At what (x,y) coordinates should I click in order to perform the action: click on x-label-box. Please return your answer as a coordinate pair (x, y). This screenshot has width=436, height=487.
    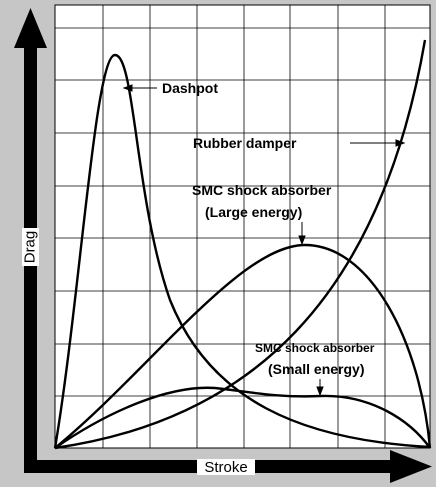
    Looking at the image, I should click on (226, 467).